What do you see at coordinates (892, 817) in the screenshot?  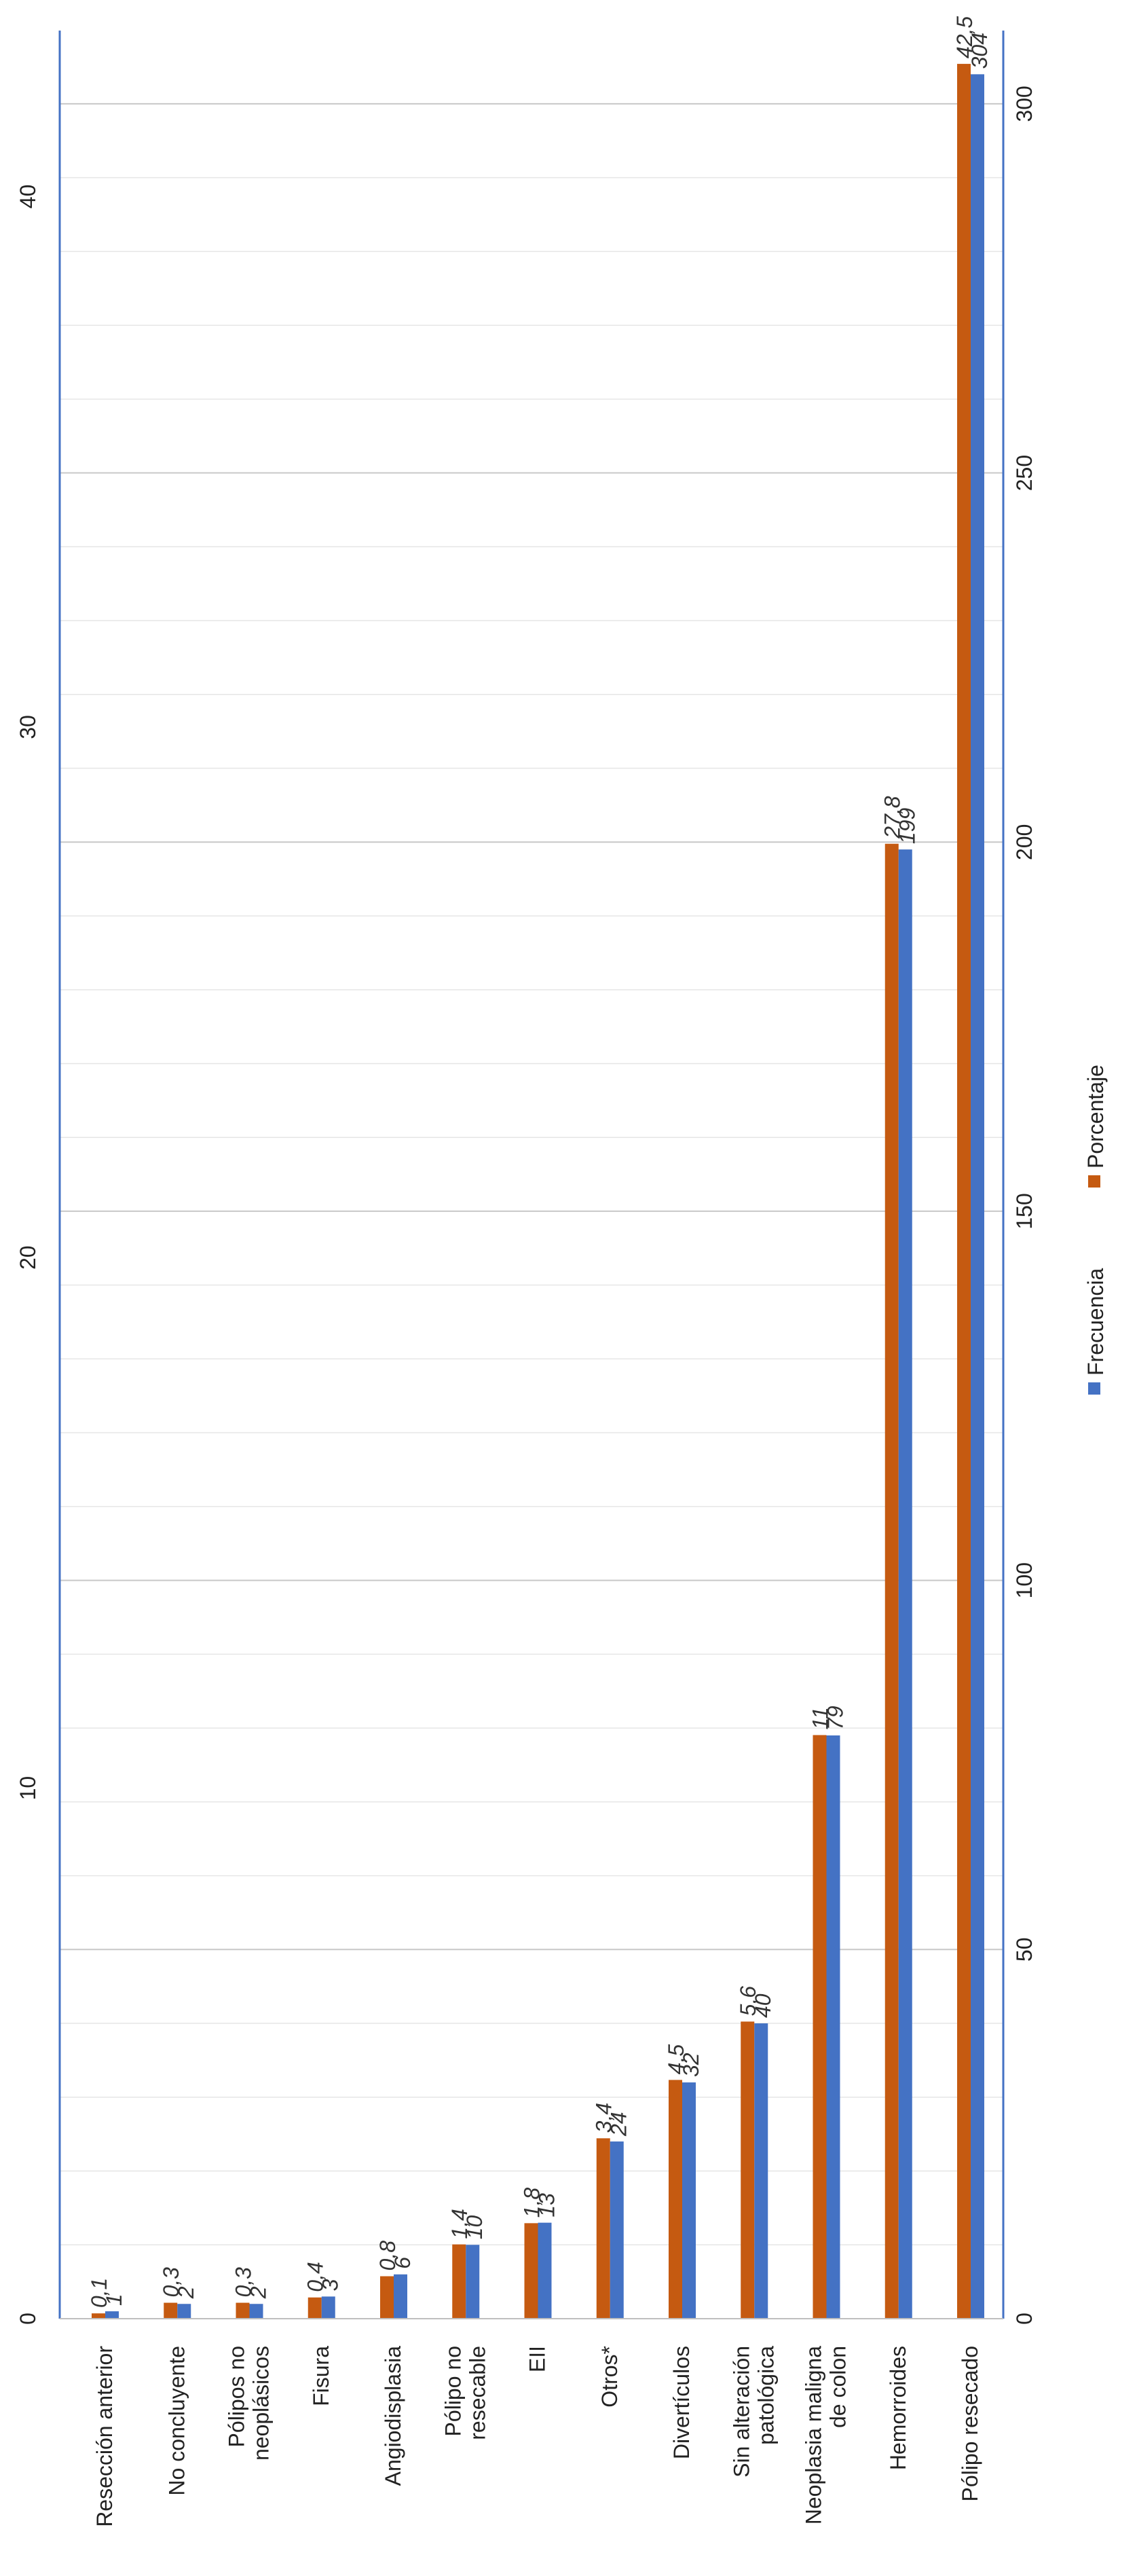 I see `data-label-porcentaje: 27,8` at bounding box center [892, 817].